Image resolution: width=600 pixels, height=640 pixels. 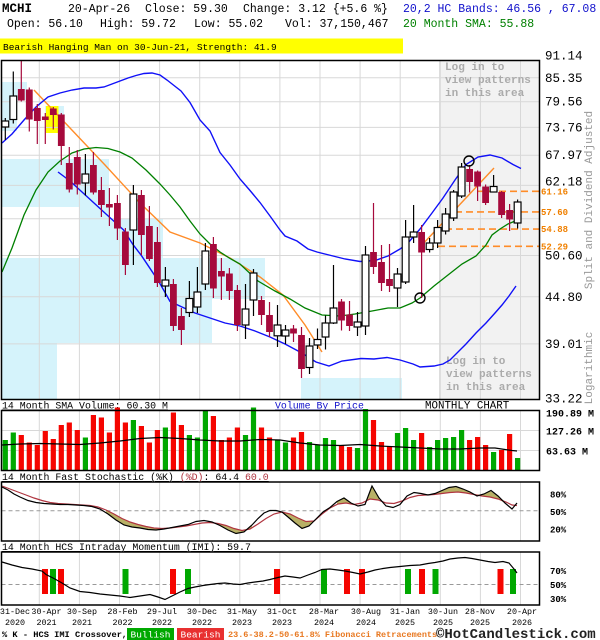 I want to click on svg-text: 20 Month SMA: 55.88, so click(x=468, y=24).